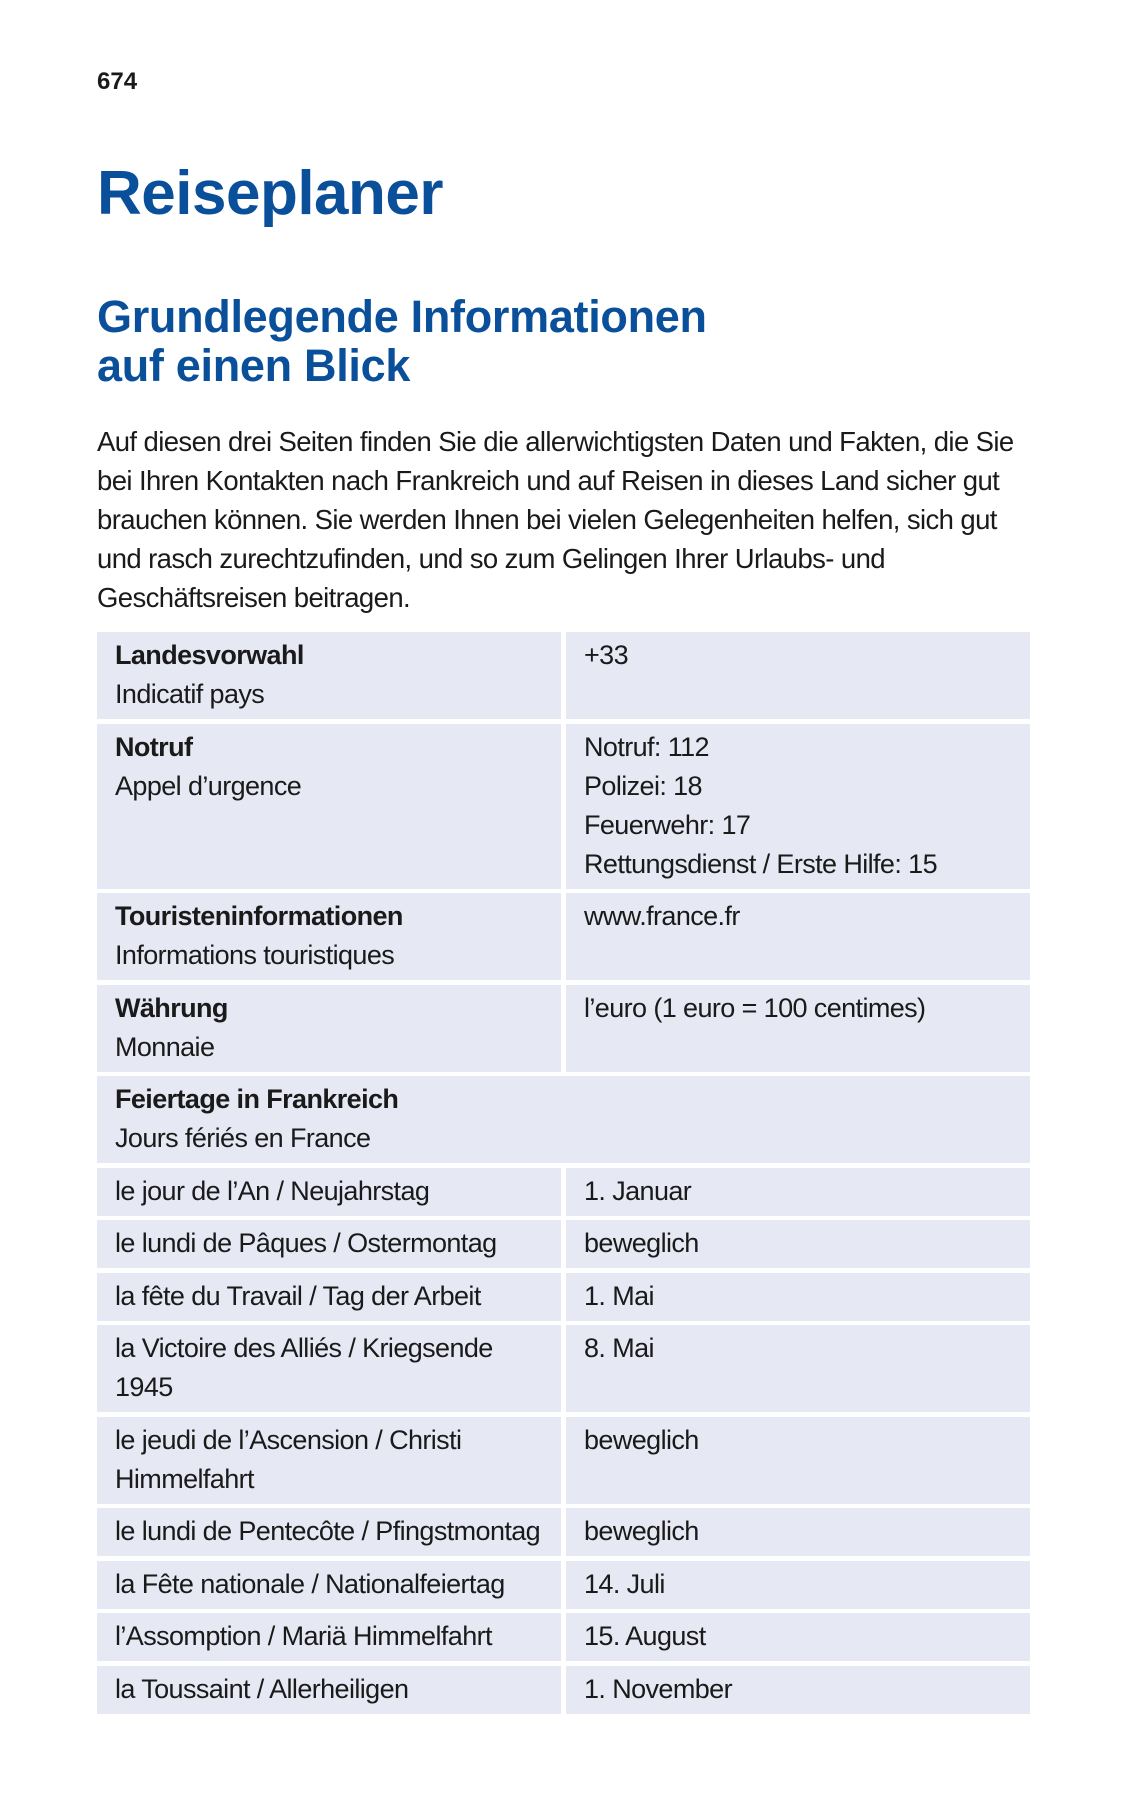 This screenshot has height=1814, width=1141. I want to click on holiday-row: la Toussaint / Allerheiligen 1. November, so click(563, 1689).